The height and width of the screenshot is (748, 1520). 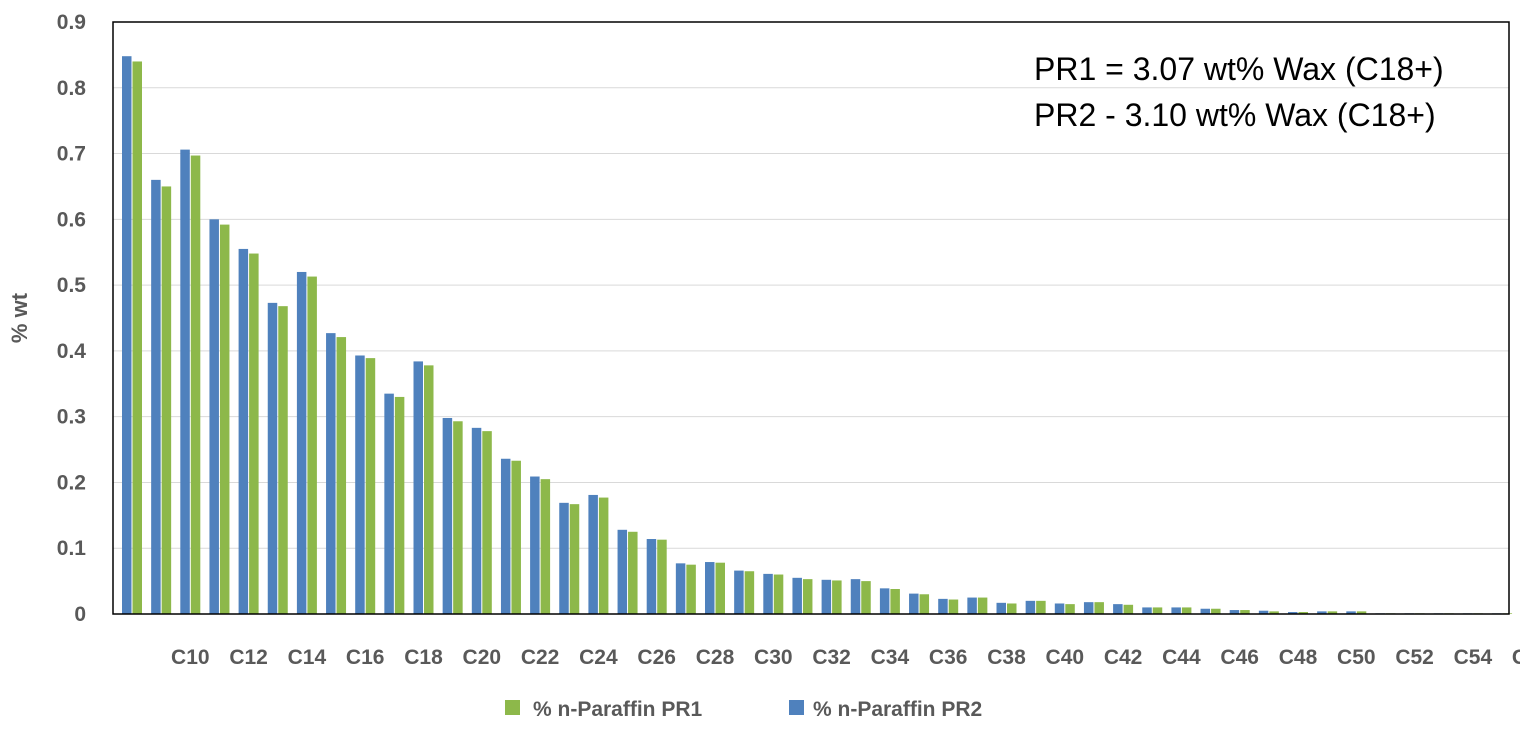 I want to click on x-tick-label: C56, so click(x=1516, y=657).